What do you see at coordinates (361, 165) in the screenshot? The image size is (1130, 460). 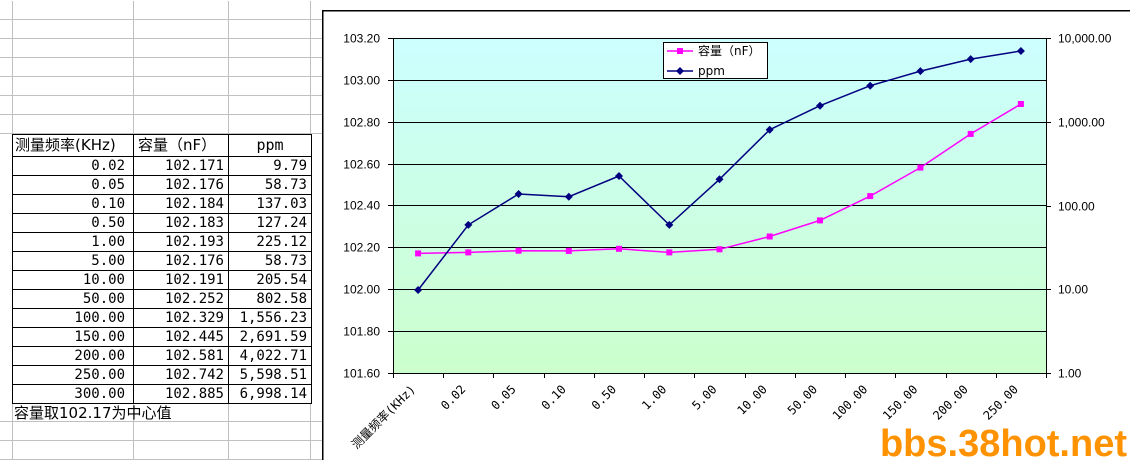 I see `y-left-tick-label: 102.60` at bounding box center [361, 165].